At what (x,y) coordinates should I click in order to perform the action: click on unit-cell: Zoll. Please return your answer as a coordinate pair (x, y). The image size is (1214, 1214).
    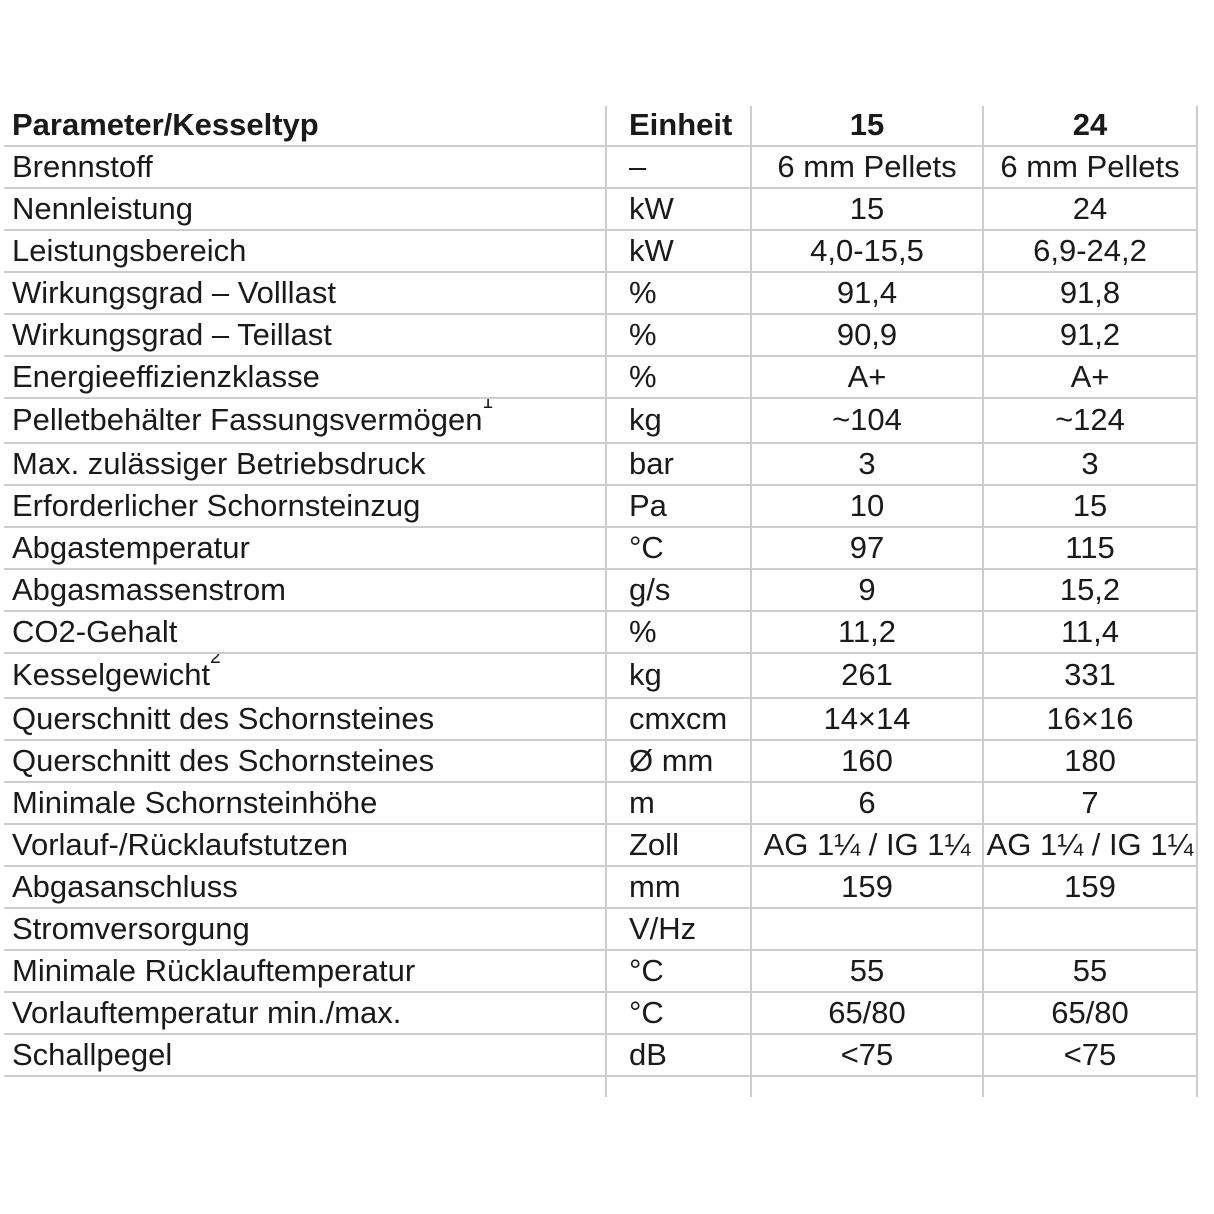
    Looking at the image, I should click on (678, 845).